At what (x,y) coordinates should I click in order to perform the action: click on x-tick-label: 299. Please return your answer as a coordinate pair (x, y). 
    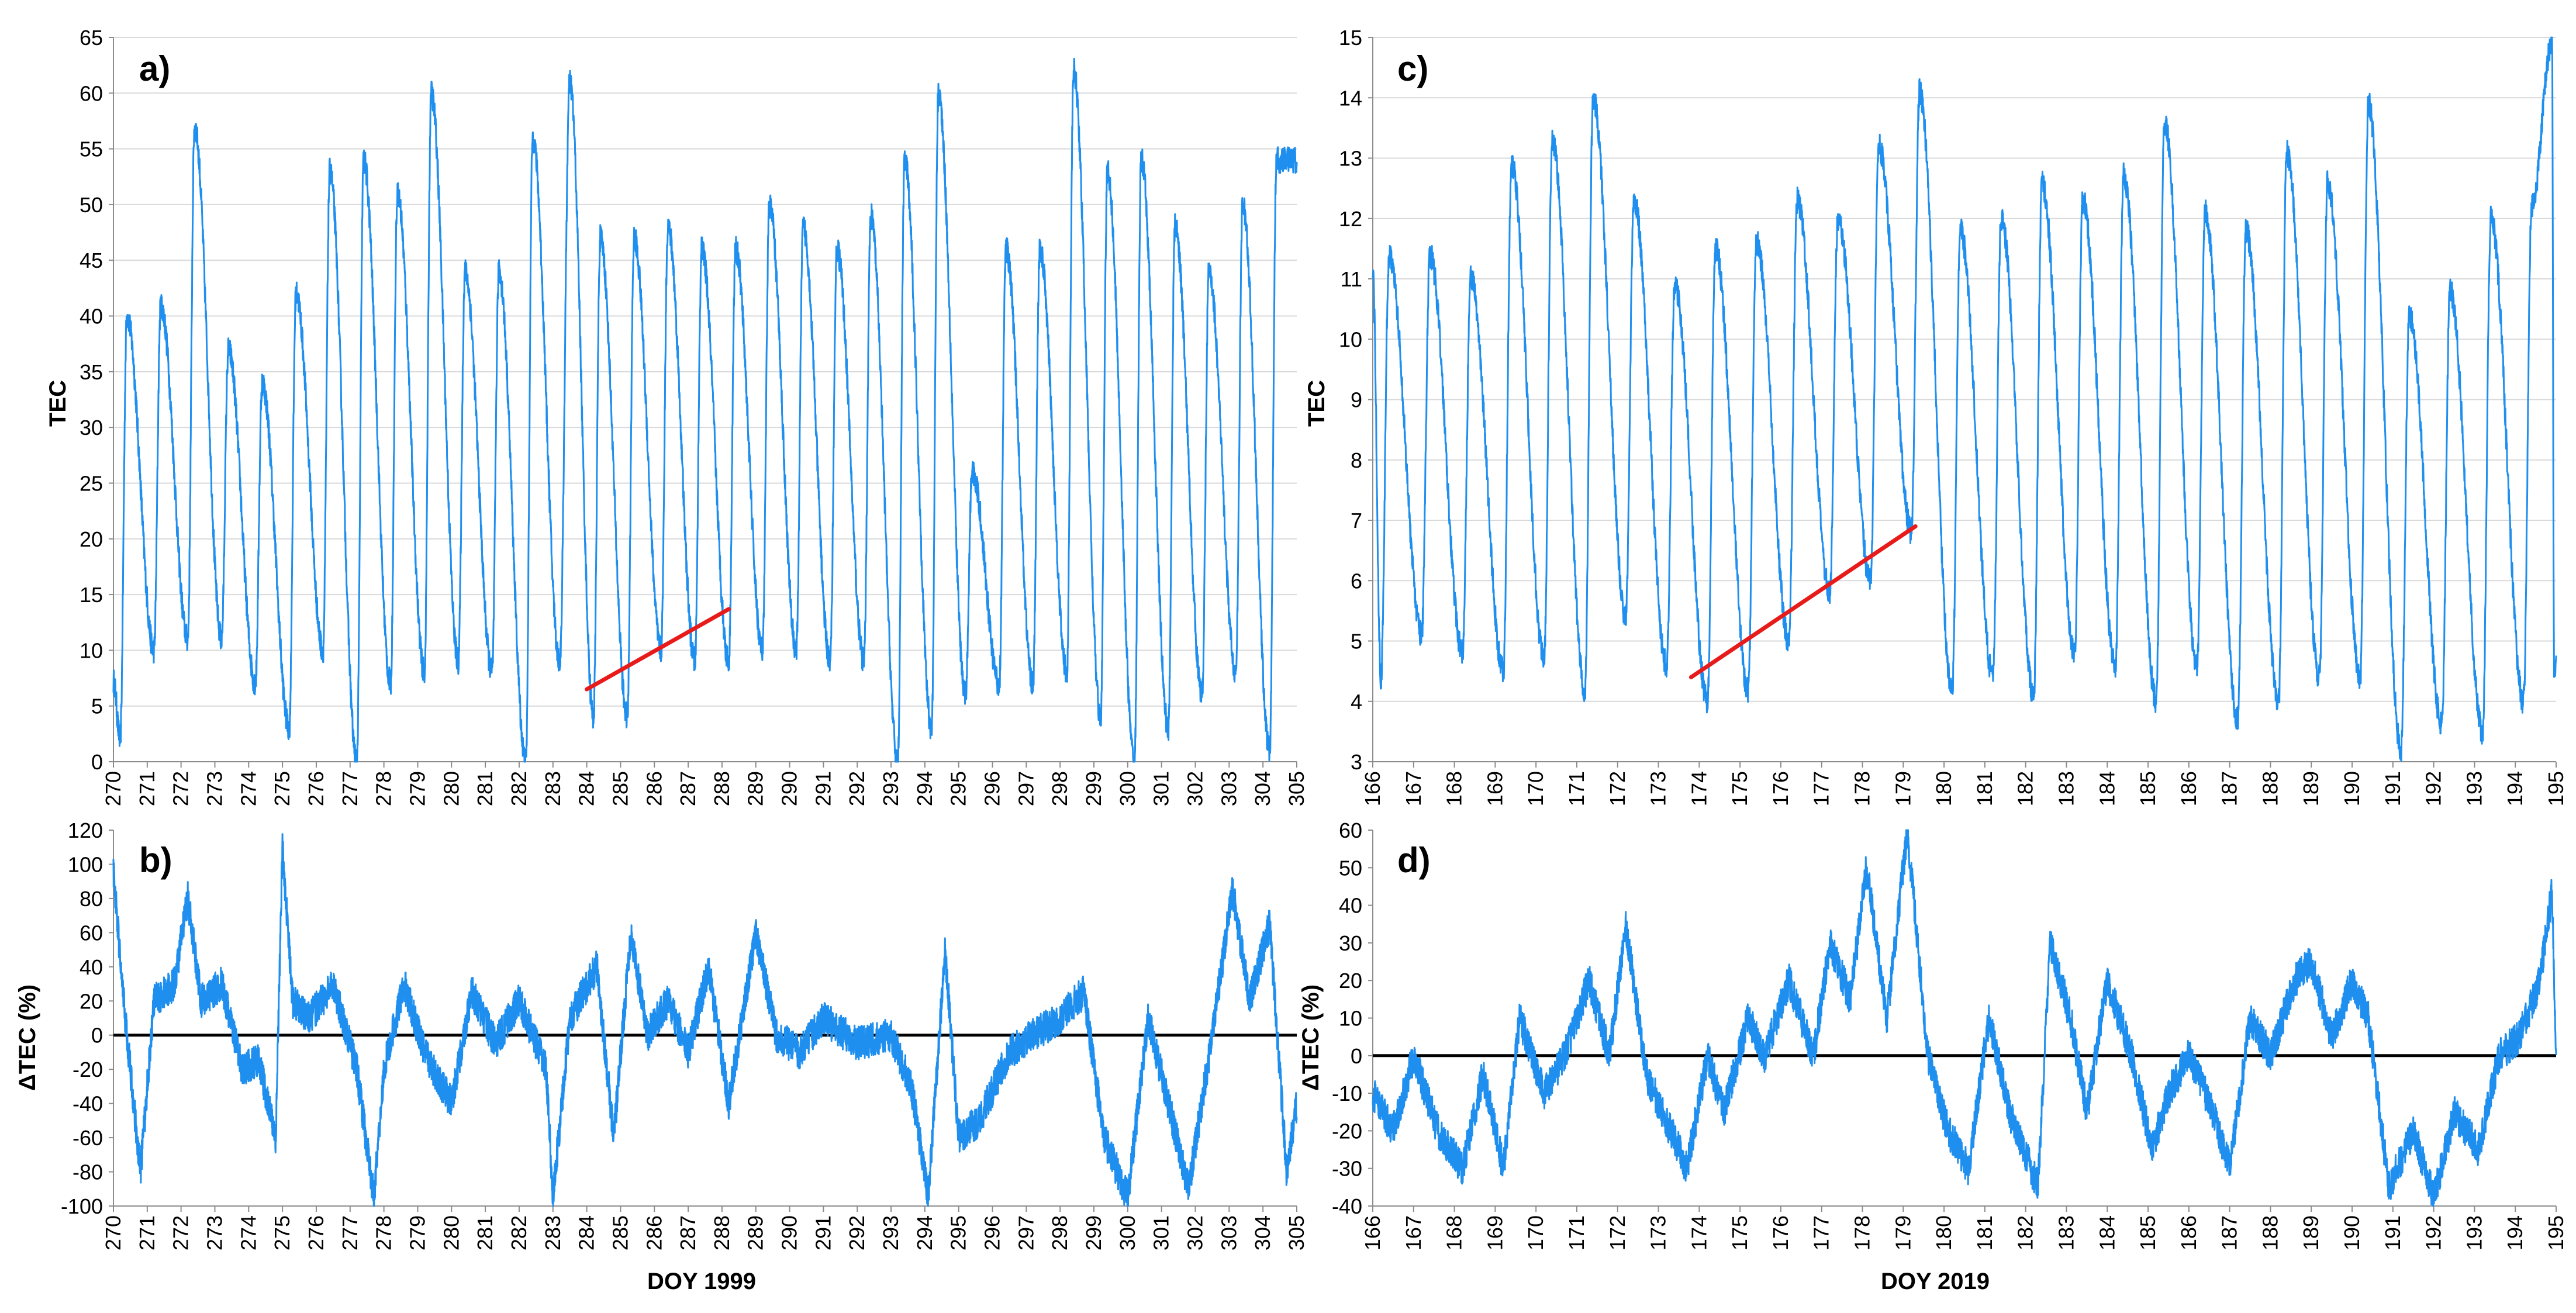
    Looking at the image, I should click on (1094, 1232).